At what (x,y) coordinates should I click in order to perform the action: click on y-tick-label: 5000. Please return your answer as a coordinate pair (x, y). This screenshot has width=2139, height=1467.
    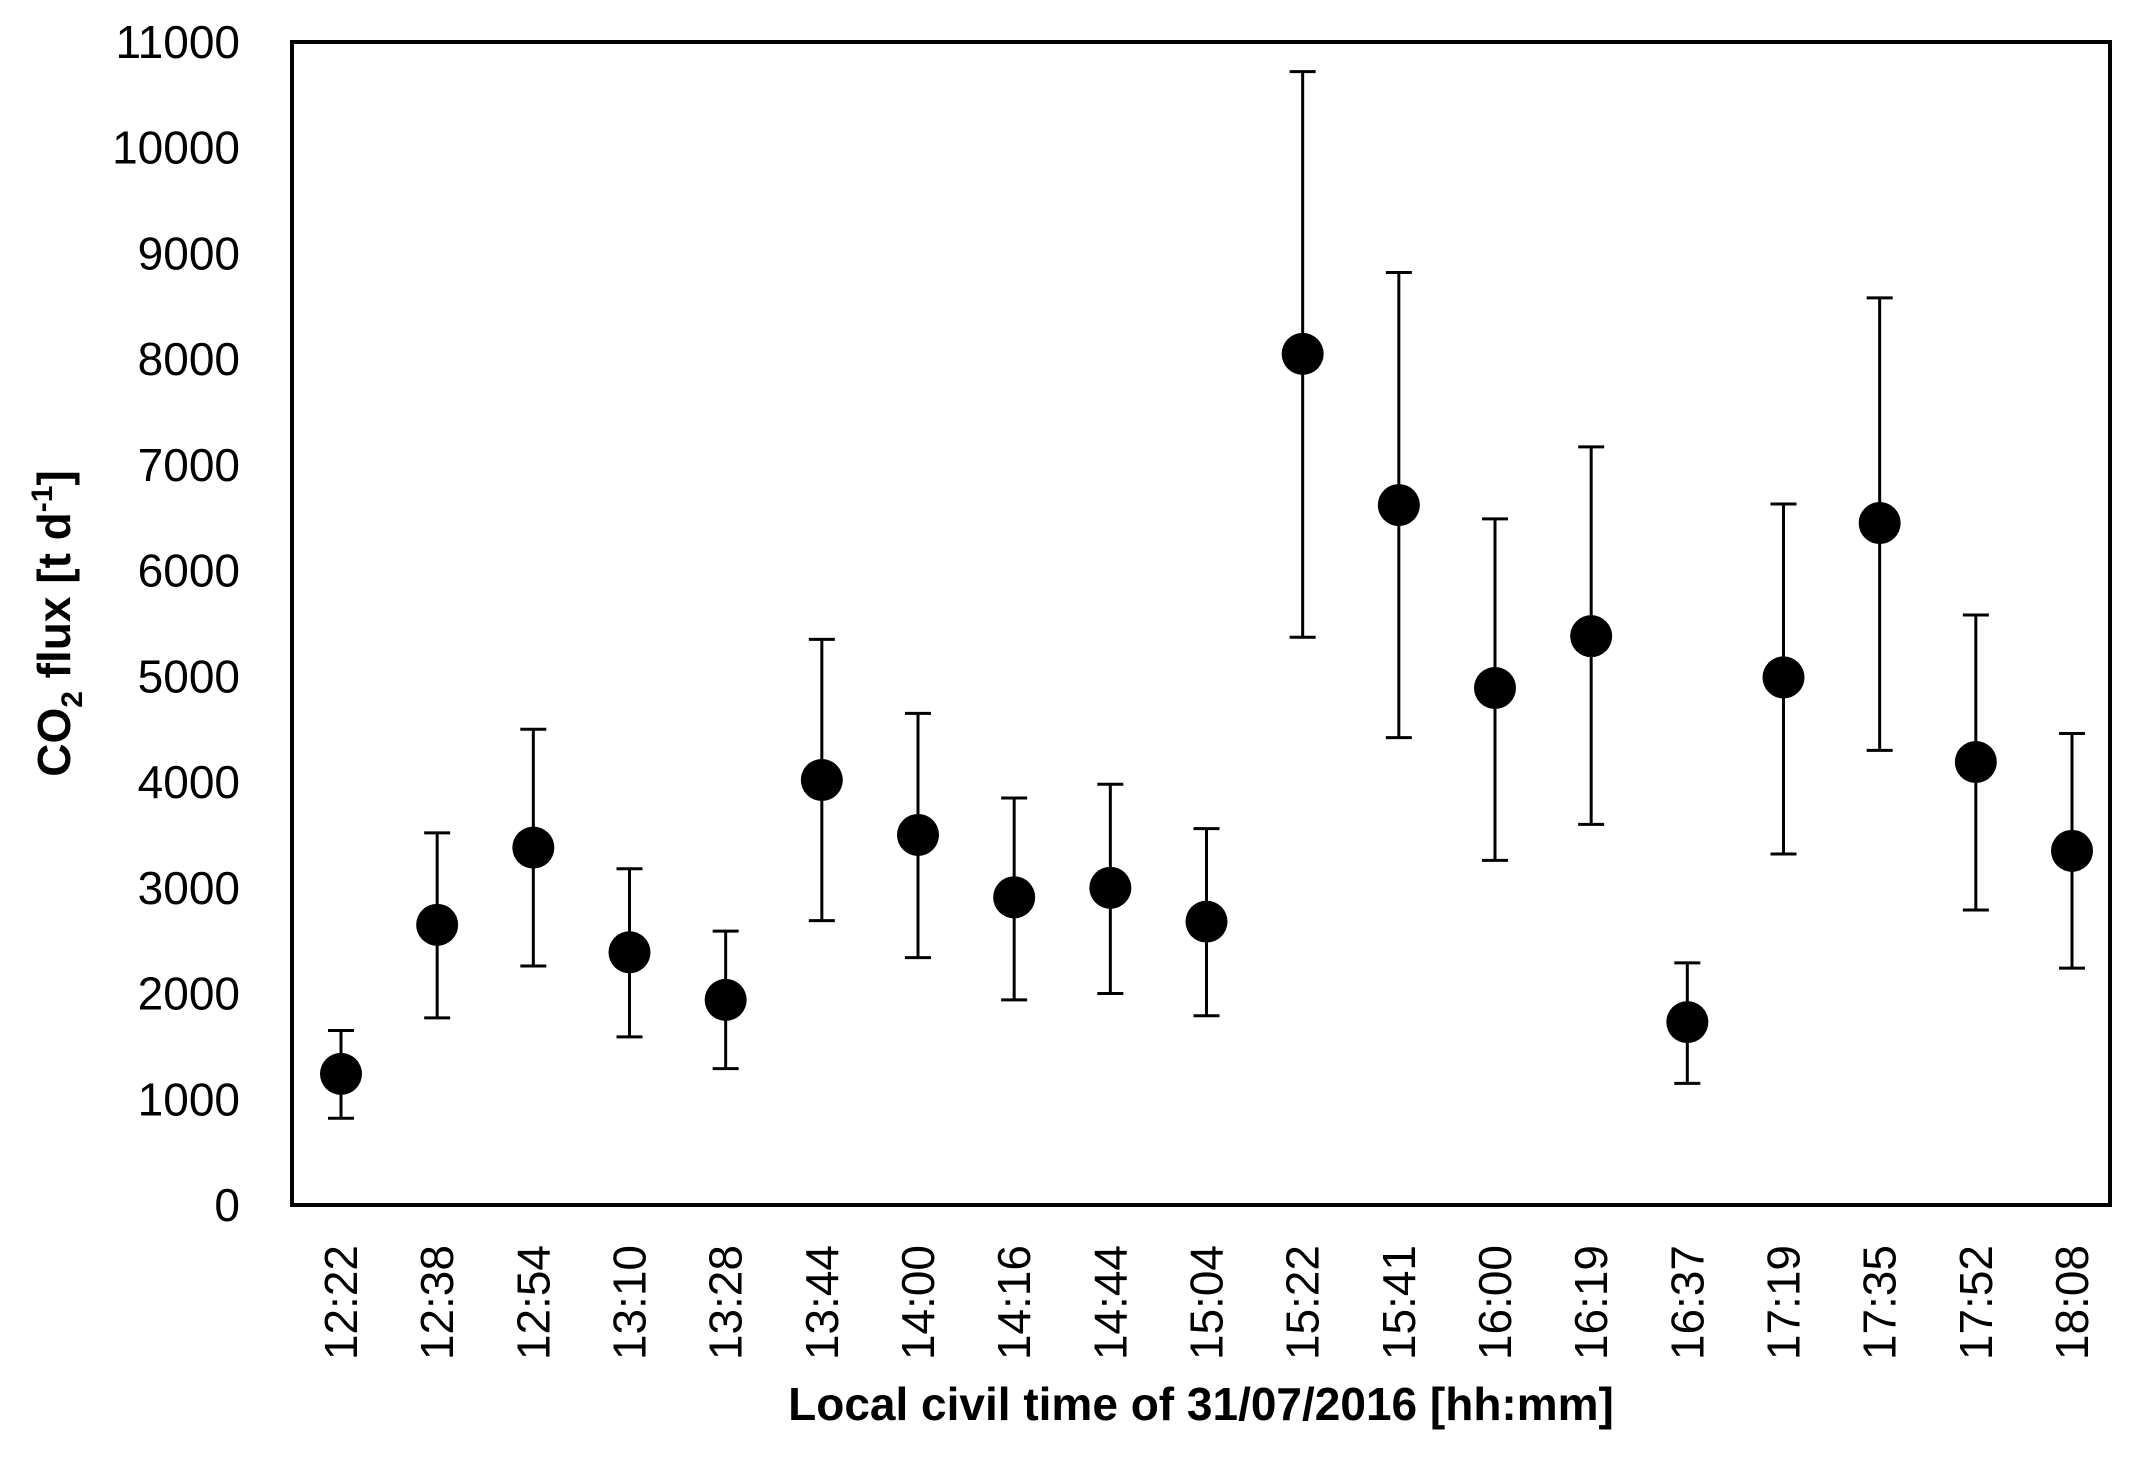
    Looking at the image, I should click on (189, 676).